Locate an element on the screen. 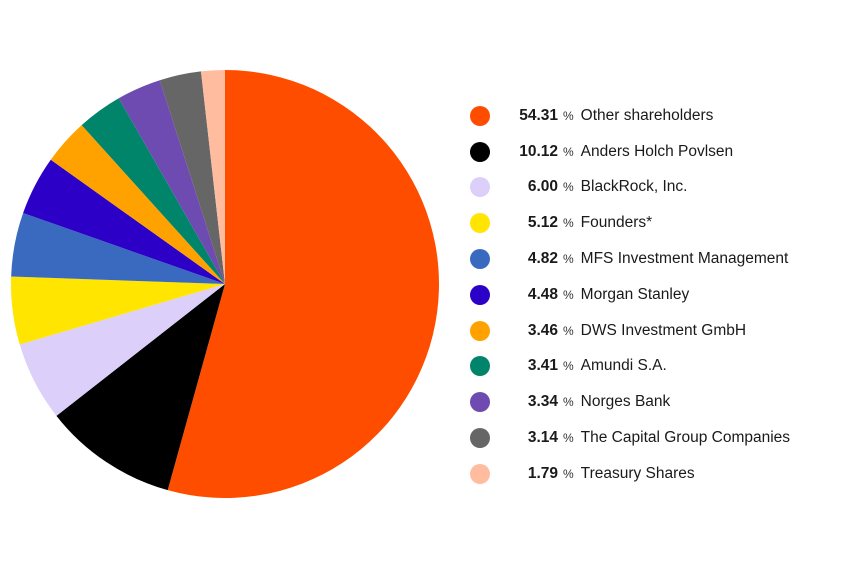  legend-value: 54.31 is located at coordinates (538, 115).